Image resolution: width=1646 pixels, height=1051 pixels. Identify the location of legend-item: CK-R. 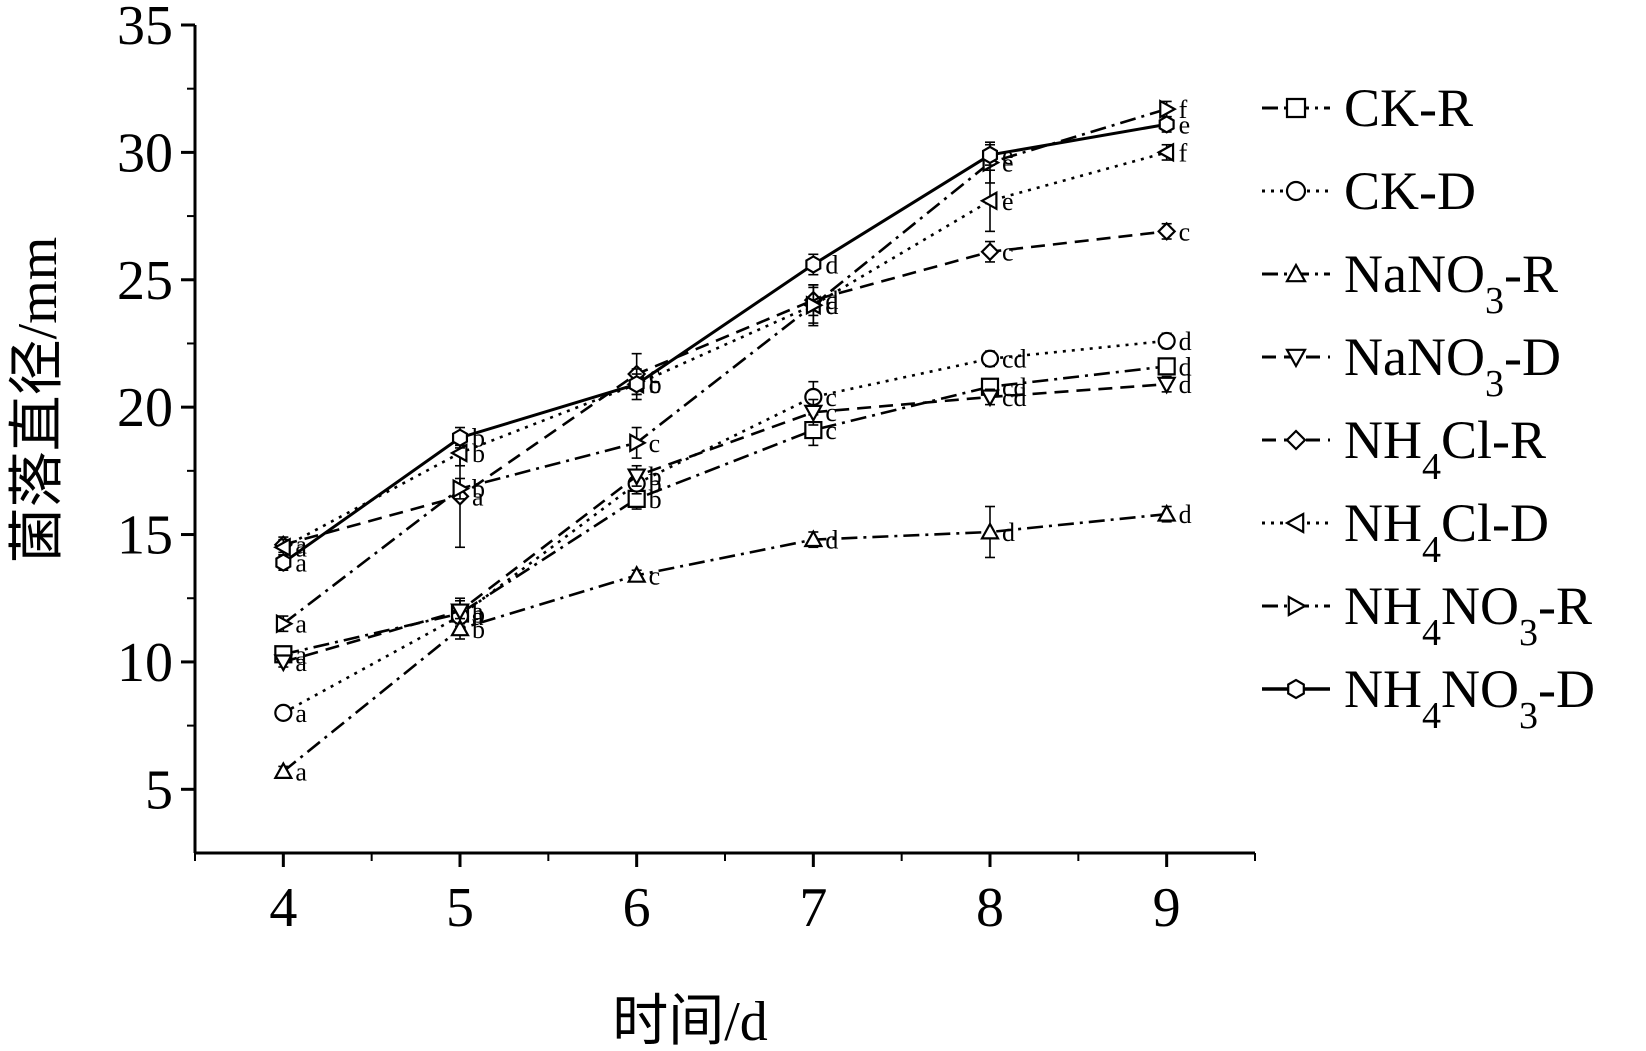
(1367, 108).